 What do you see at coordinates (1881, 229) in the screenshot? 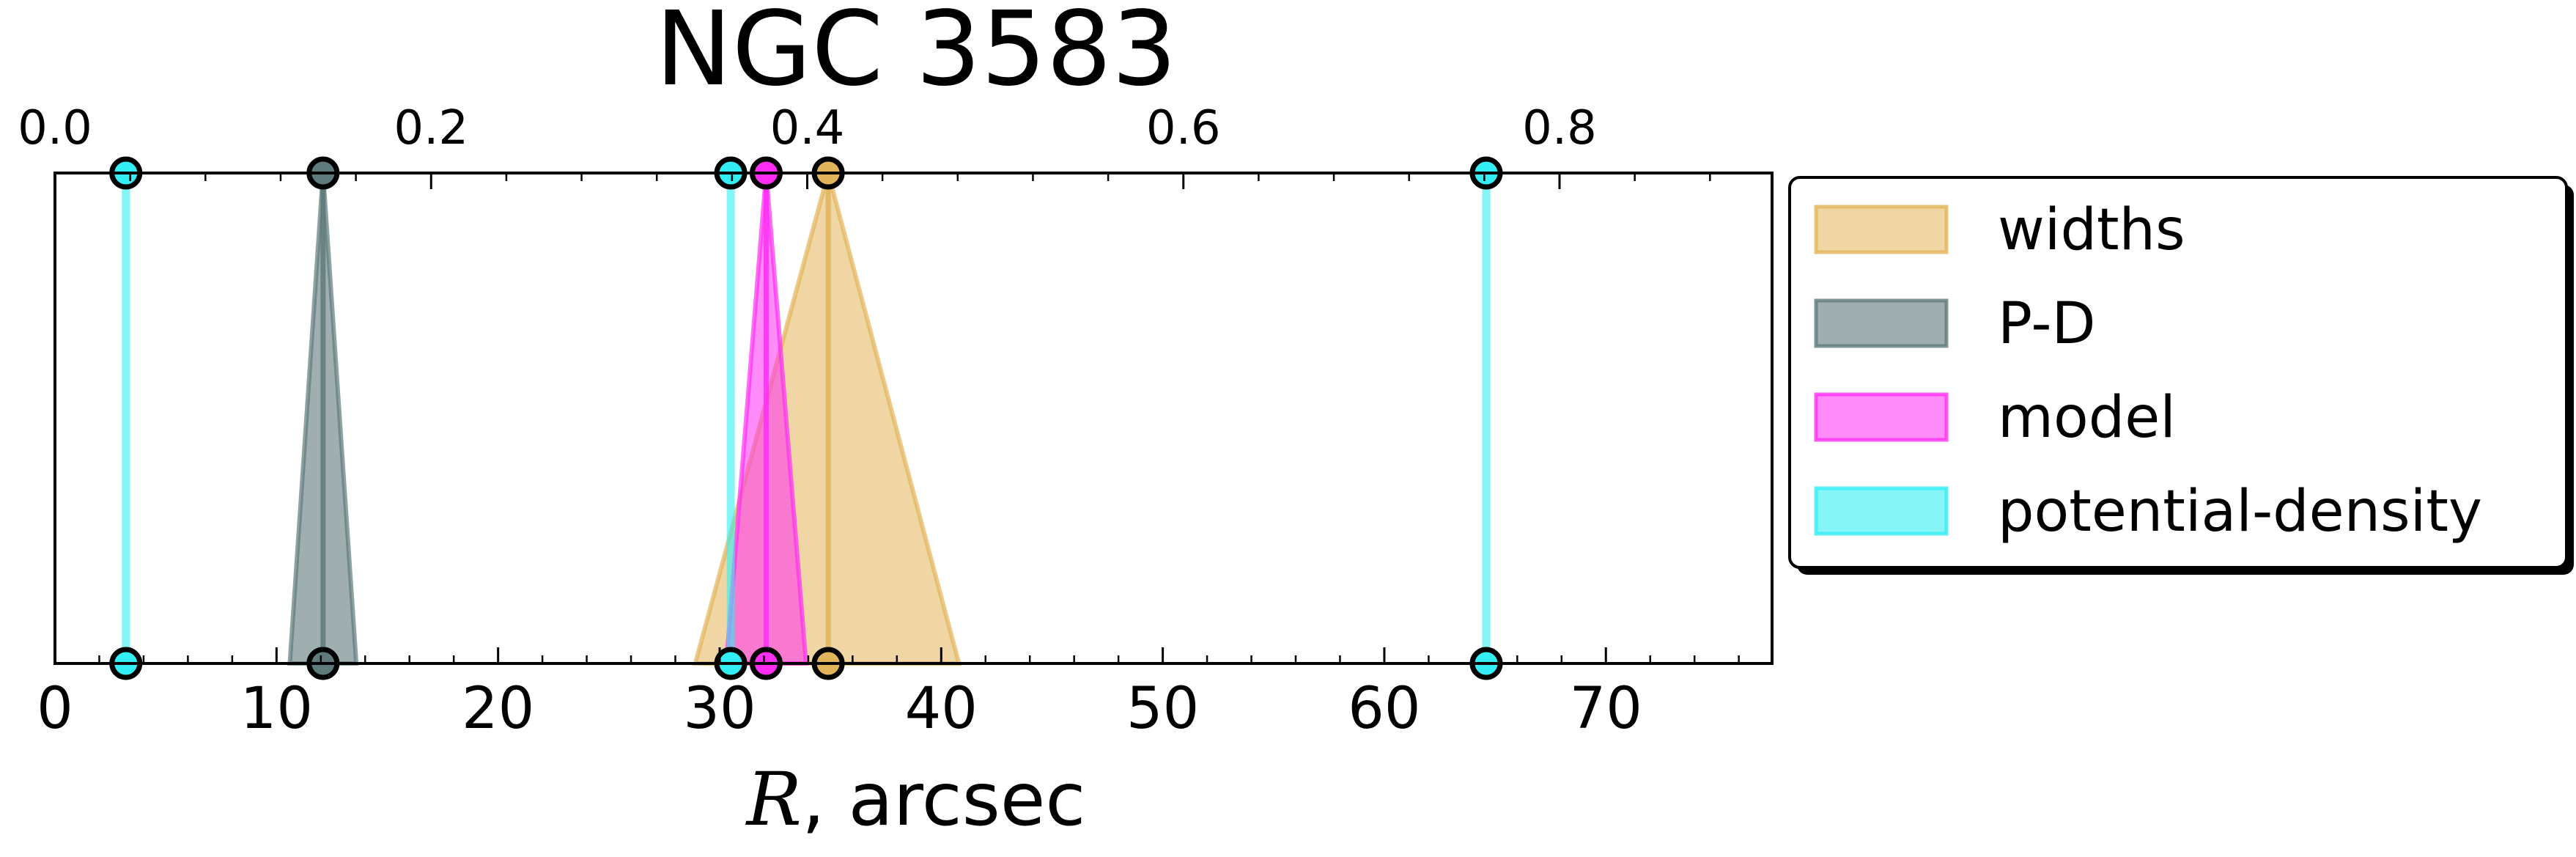
I see `legend-swatch-widths` at bounding box center [1881, 229].